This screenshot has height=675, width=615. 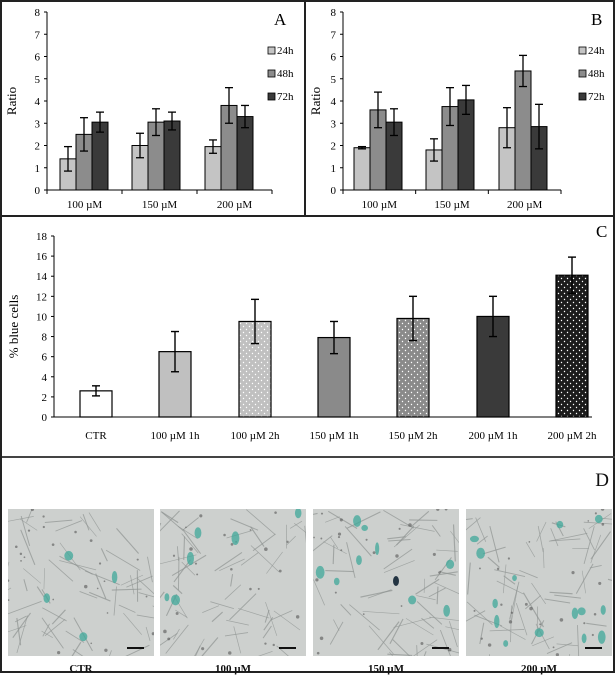 I want to click on x-tick-label: 150 µM 2h, so click(x=413, y=436).